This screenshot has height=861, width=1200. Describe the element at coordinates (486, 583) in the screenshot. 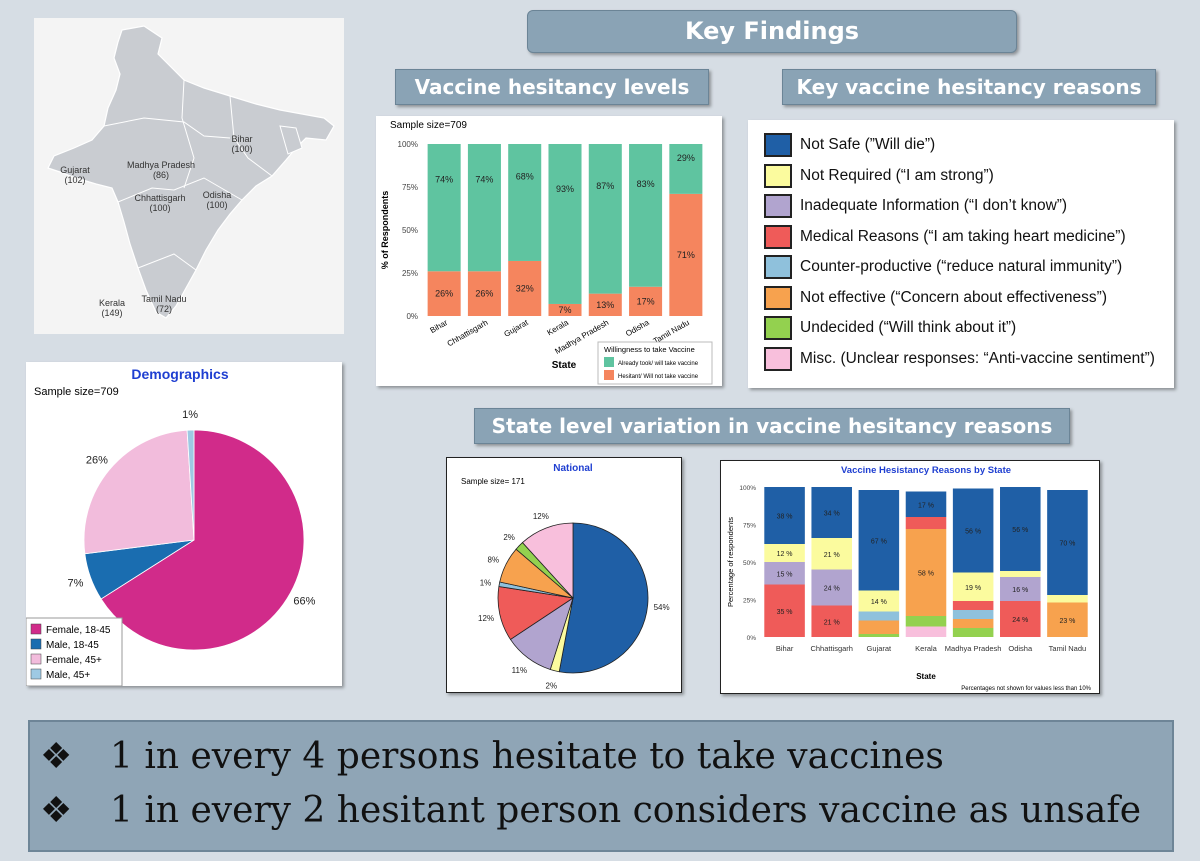

I see `slice-label: 1%` at that location.